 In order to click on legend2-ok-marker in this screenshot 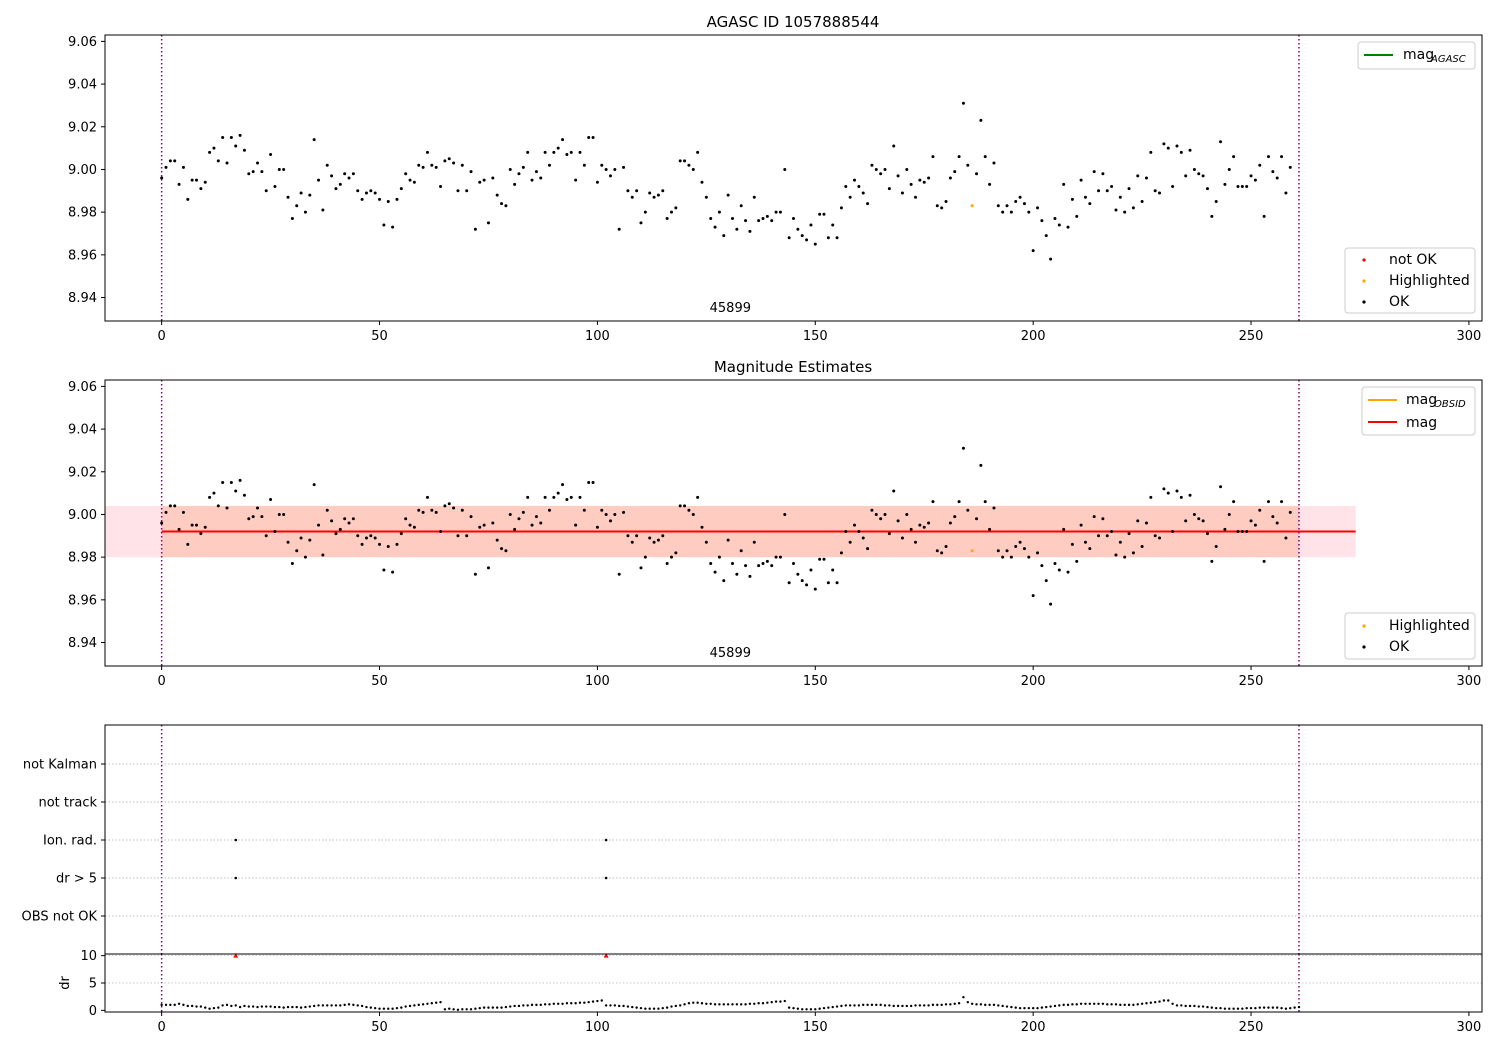, I will do `click(1364, 647)`.